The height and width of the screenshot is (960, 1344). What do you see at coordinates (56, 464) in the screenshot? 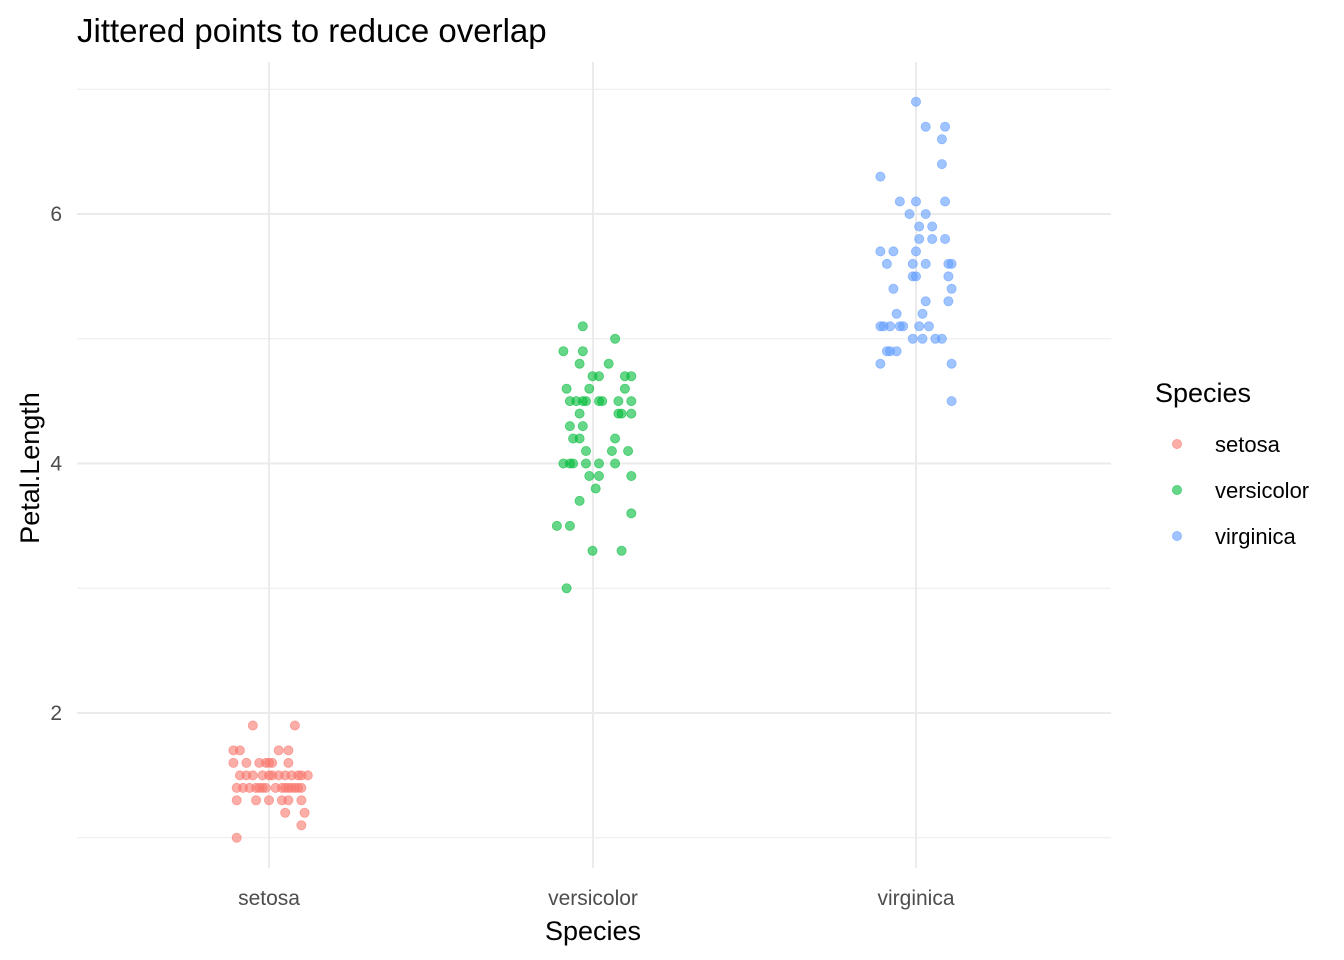
I see `y-tick-labels: 2 4 6` at bounding box center [56, 464].